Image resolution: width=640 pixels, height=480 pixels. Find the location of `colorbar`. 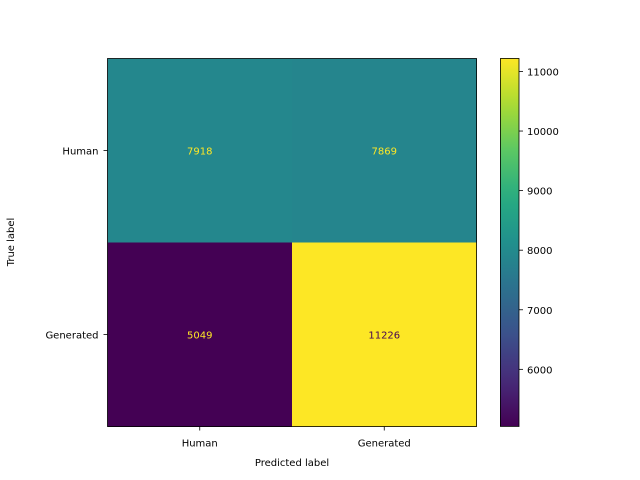

colorbar is located at coordinates (509, 242).